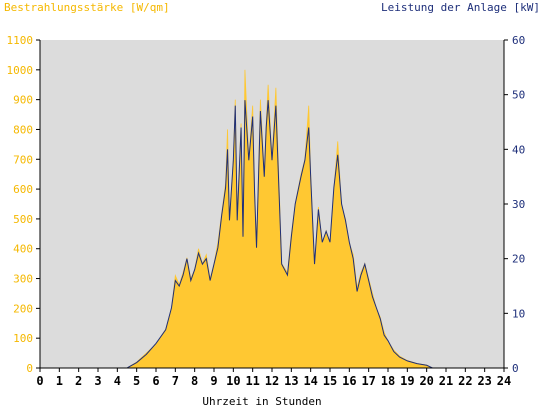 The width and height of the screenshot is (544, 408). Describe the element at coordinates (446, 381) in the screenshot. I see `x-tick-label: 21` at that location.